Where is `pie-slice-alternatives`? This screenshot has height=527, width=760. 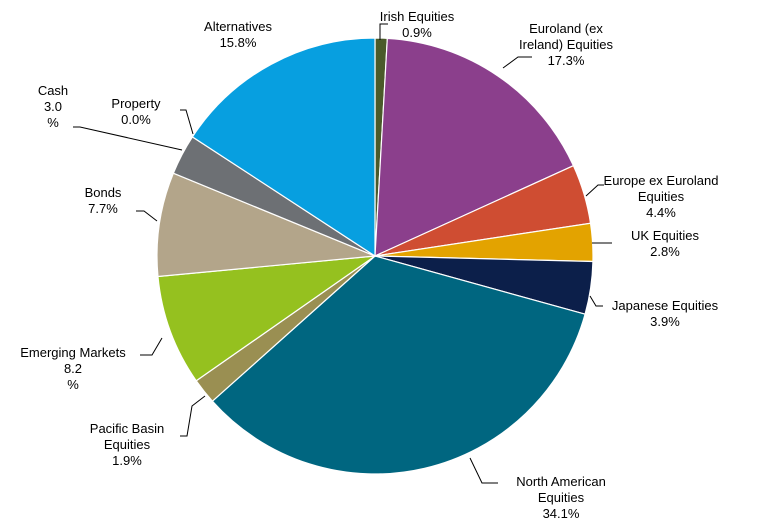
pie-slice-alternatives is located at coordinates (283, 147).